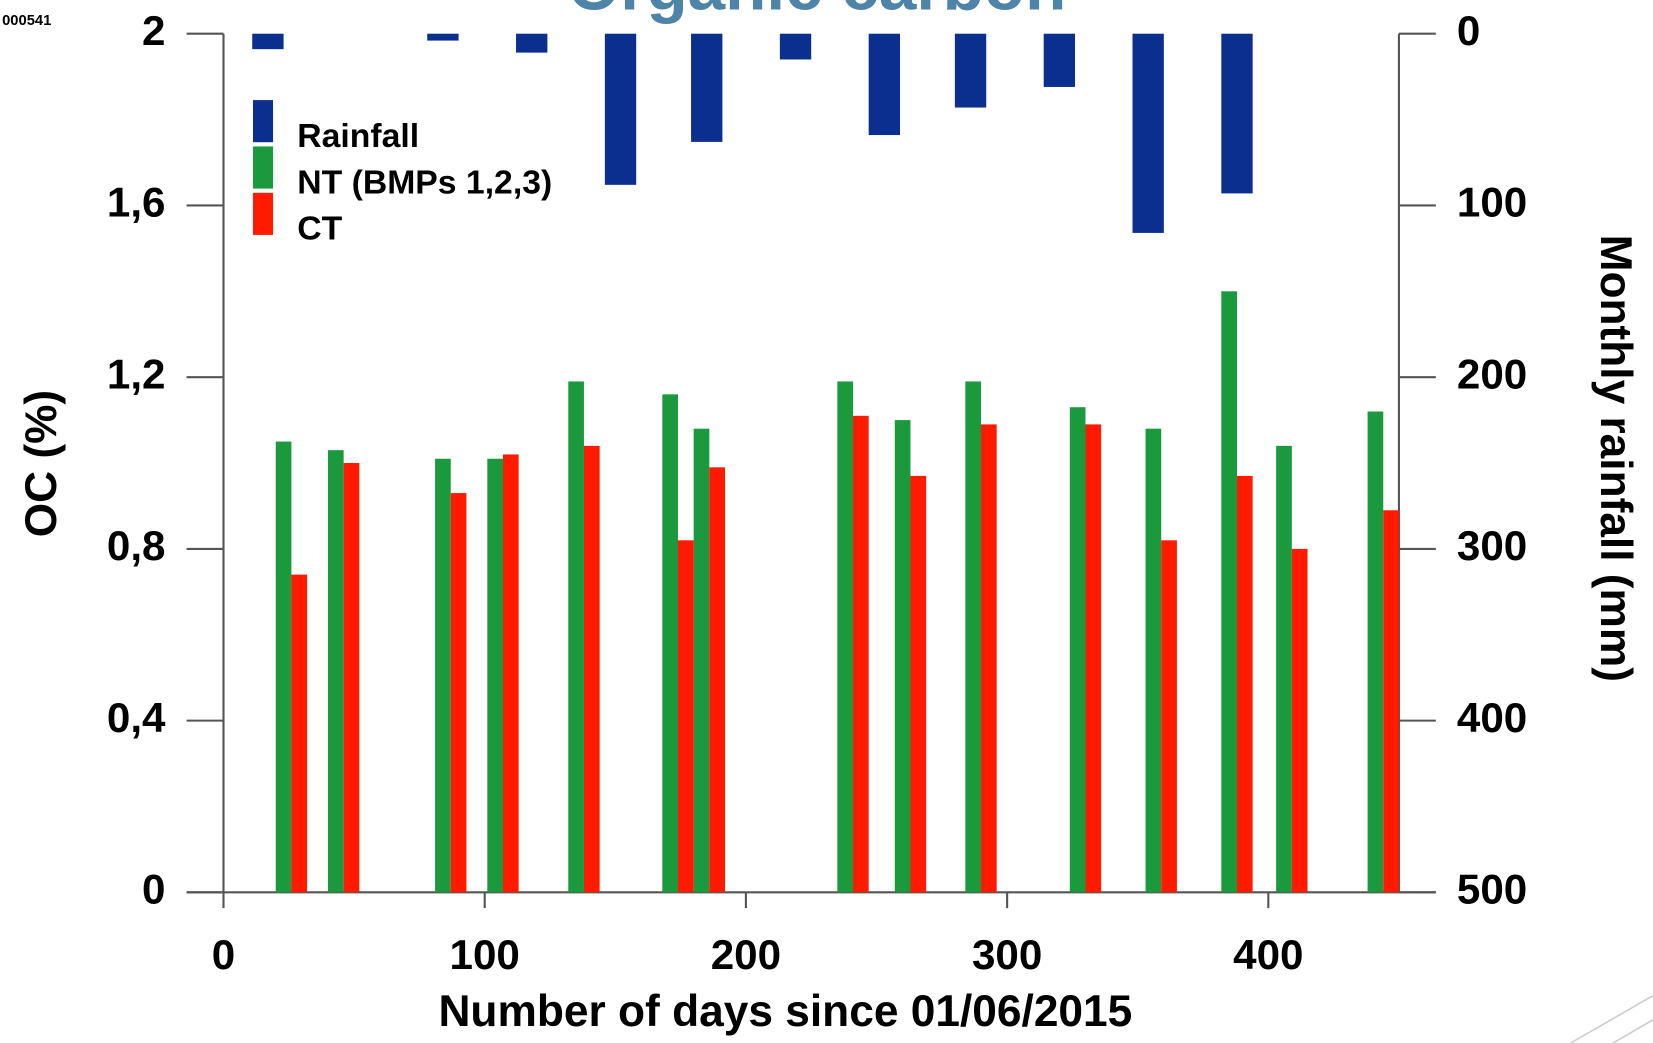 Image resolution: width=1653 pixels, height=1043 pixels. What do you see at coordinates (223, 954) in the screenshot?
I see `x-tick-label: 0` at bounding box center [223, 954].